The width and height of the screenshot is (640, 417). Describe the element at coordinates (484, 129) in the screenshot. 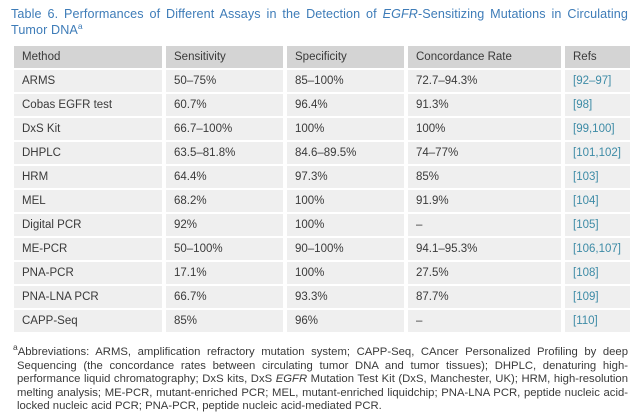

I see `cell-concordance: 100%` at that location.